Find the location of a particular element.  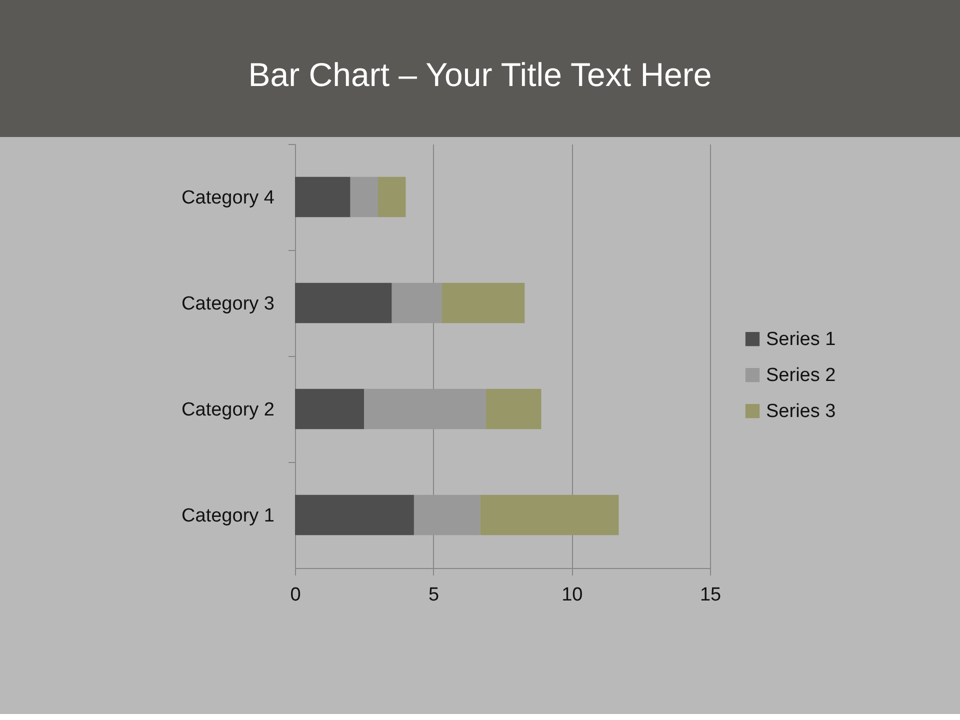

y-tick-label: Category 3 is located at coordinates (228, 304).